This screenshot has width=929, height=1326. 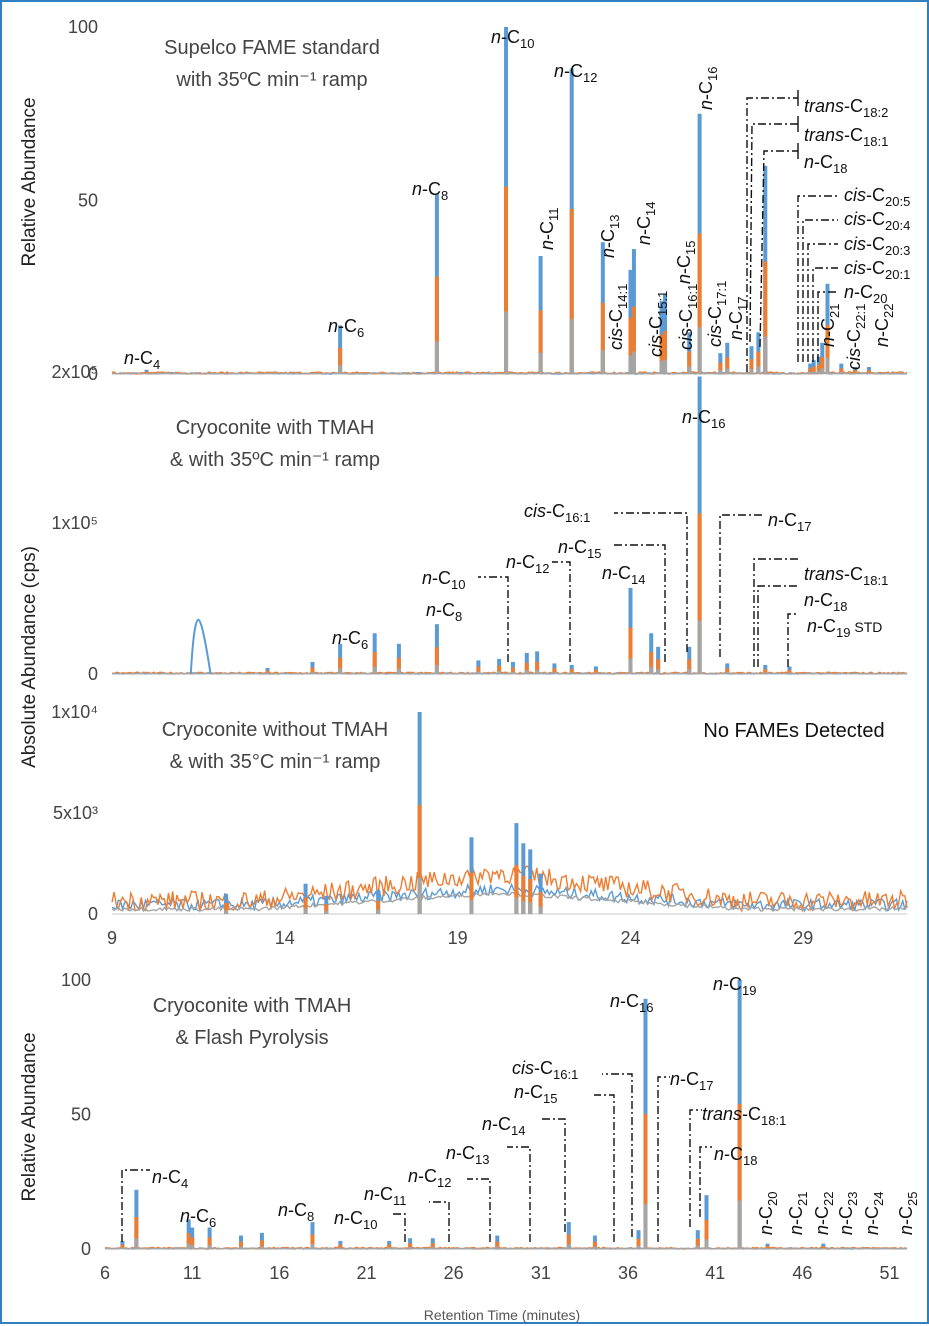 What do you see at coordinates (846, 137) in the screenshot?
I see `peak-label-panel-1: trans-C18:1` at bounding box center [846, 137].